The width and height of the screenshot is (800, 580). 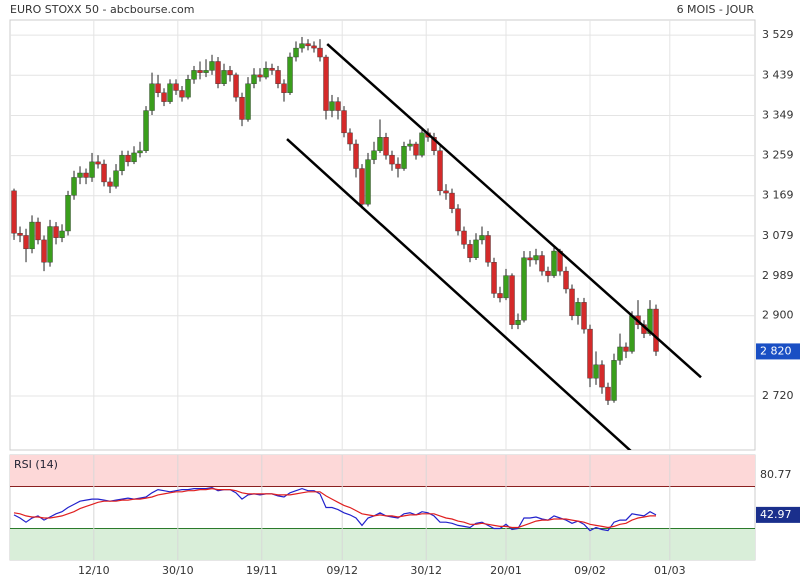 I want to click on rsi-title: RSI (14), so click(x=36, y=464).